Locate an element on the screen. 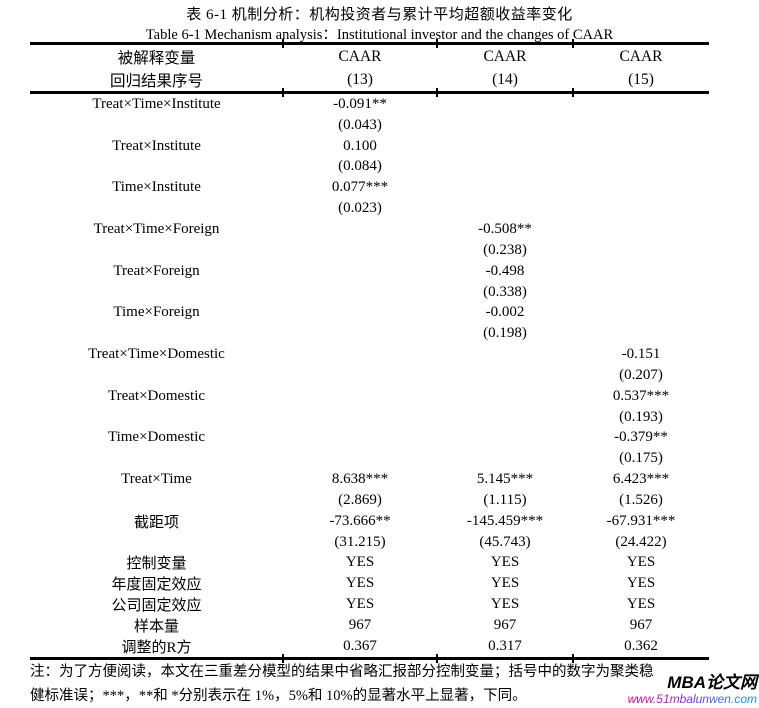  table-row: (0.207) is located at coordinates (369, 375).